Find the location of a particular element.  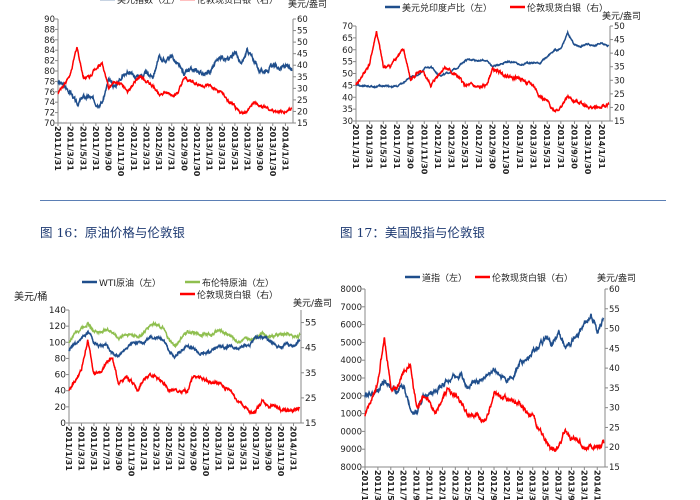

y-left-tick-label: 80 is located at coordinates (61, 359).